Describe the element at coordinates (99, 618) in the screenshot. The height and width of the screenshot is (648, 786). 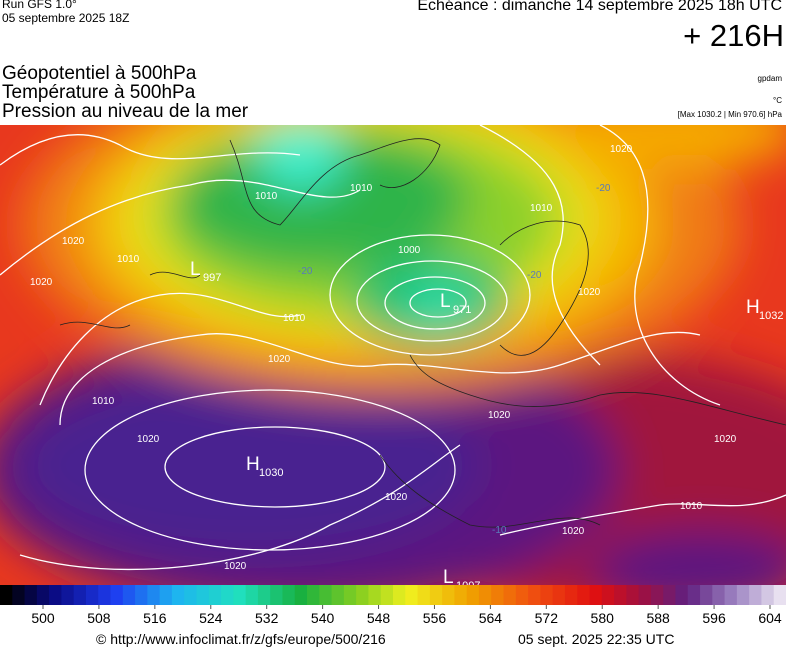
I see `colorbar-label: 508` at that location.